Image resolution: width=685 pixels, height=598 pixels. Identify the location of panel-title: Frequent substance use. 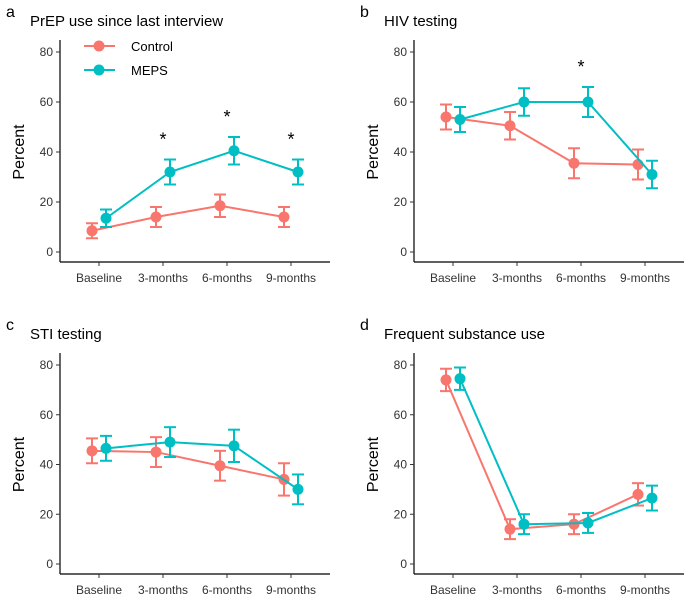
(464, 334).